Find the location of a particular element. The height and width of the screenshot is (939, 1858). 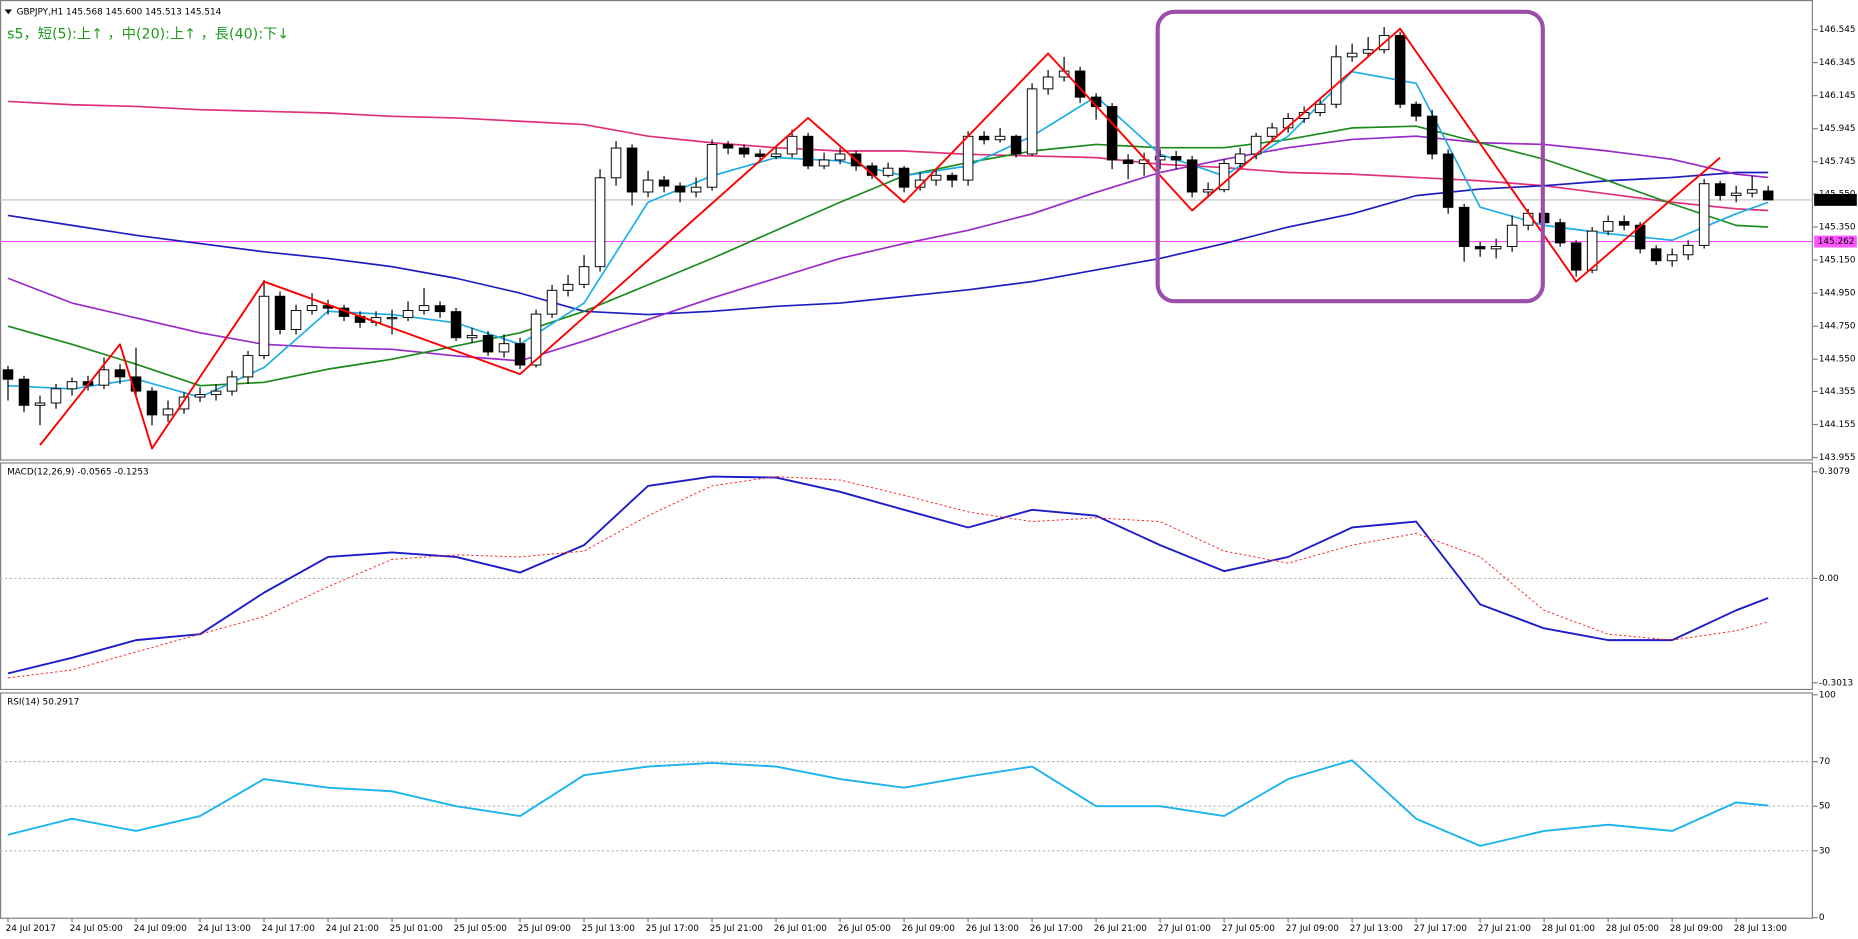

y-tick-label: 0.00 is located at coordinates (1829, 579).